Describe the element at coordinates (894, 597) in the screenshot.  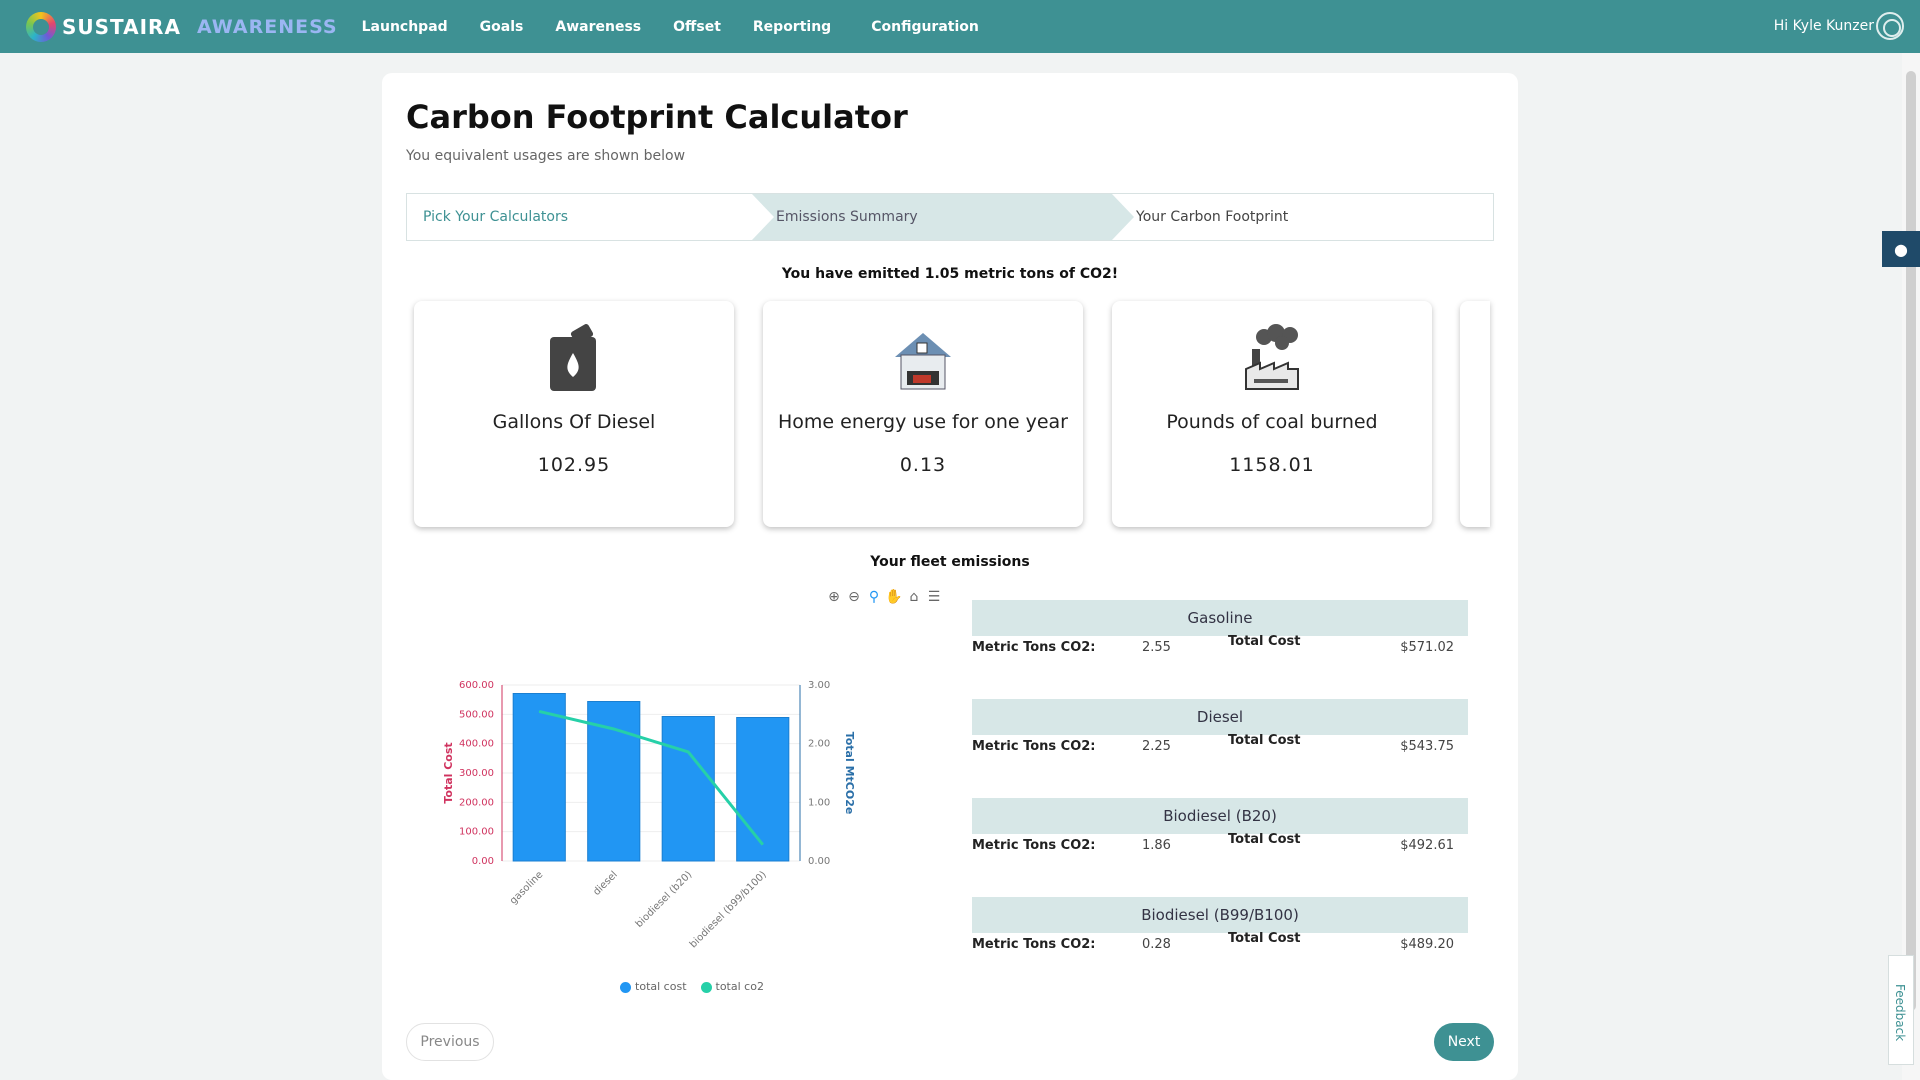
I see `pan-hand-icon: ✋` at that location.